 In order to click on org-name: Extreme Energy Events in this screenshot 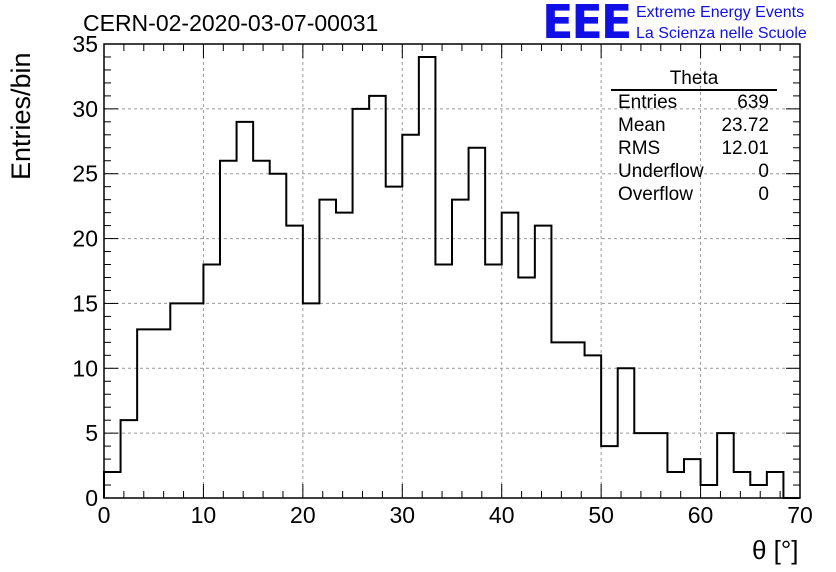, I will do `click(720, 12)`.